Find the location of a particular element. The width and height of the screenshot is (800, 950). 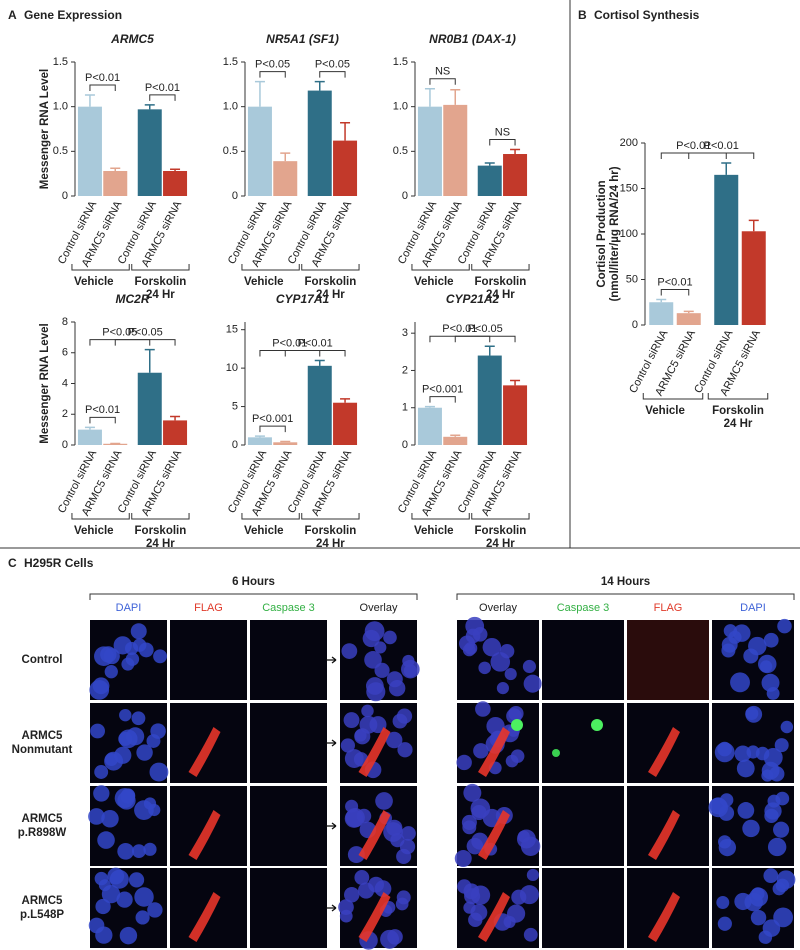

significance-label: NS is located at coordinates (502, 132).